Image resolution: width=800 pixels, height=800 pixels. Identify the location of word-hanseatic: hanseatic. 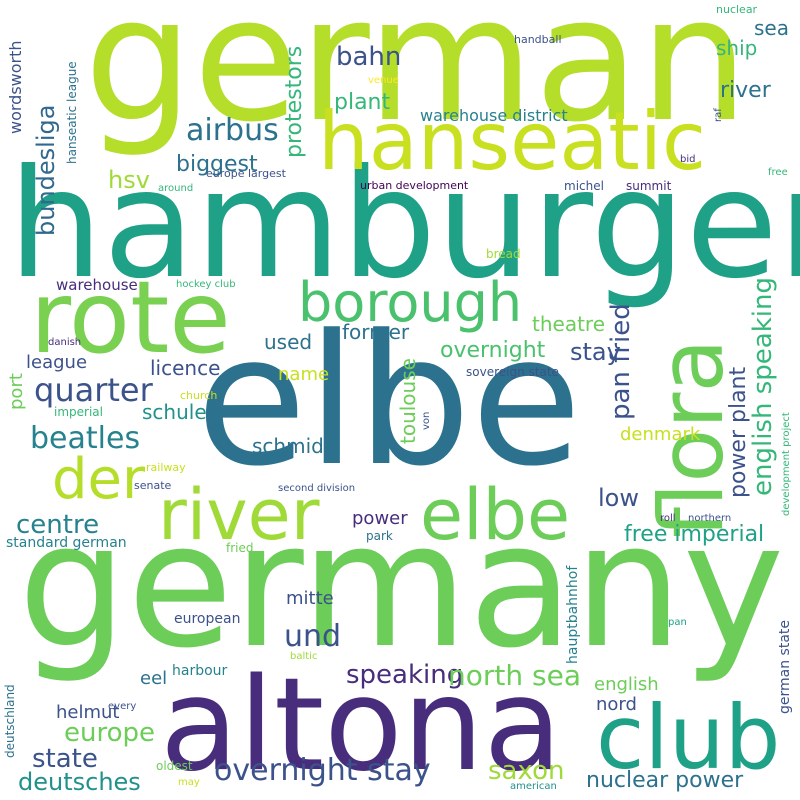
(512, 141).